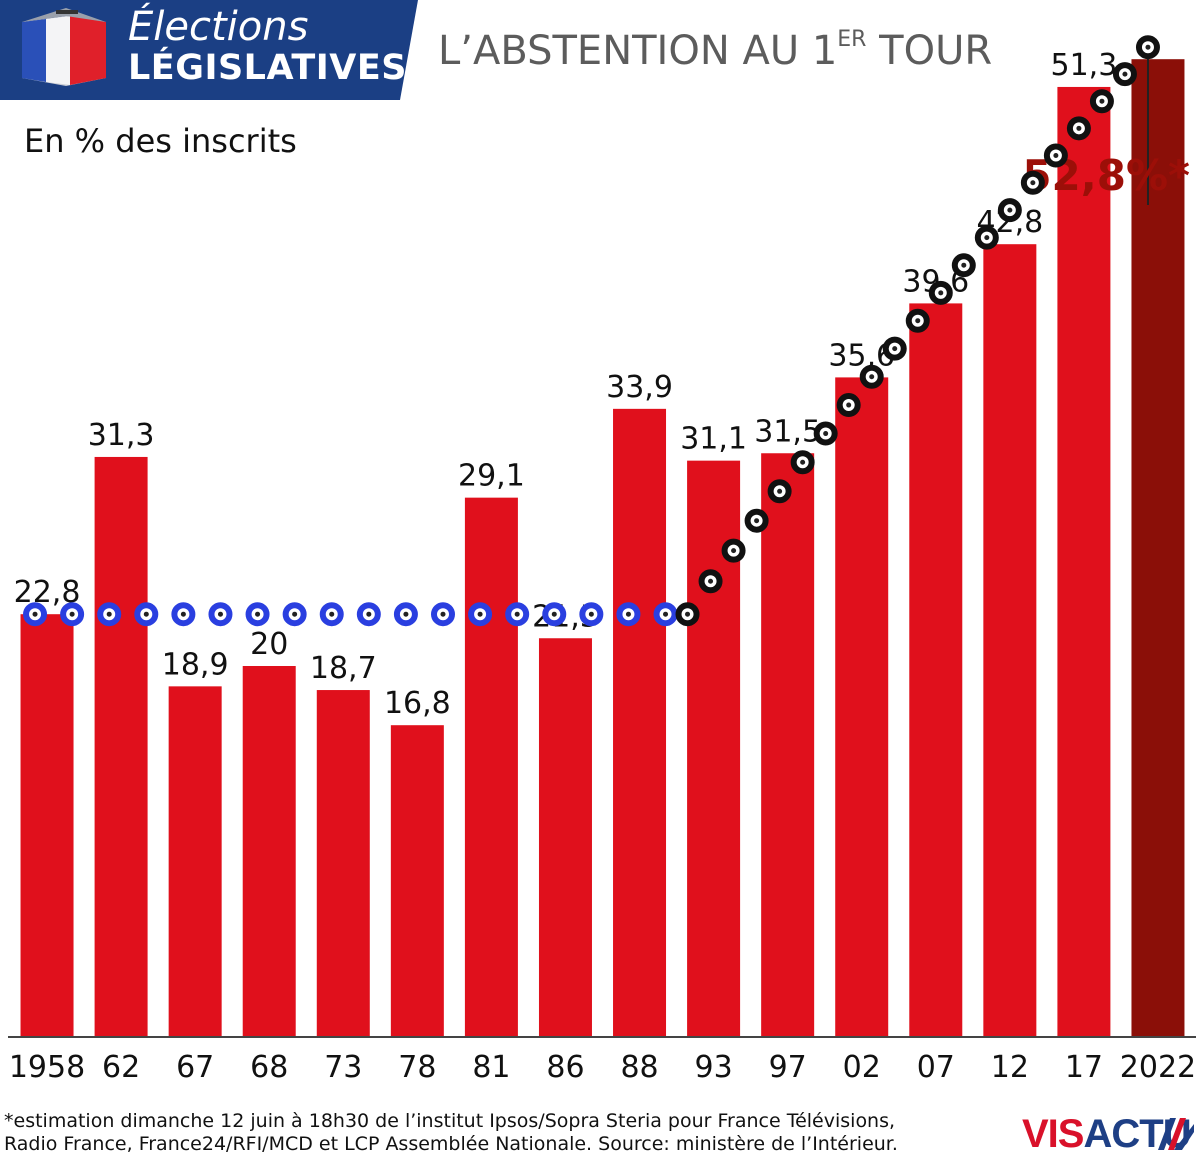 The image size is (1200, 1162). Describe the element at coordinates (417, 1067) in the screenshot. I see `x-tick-label: 78` at that location.